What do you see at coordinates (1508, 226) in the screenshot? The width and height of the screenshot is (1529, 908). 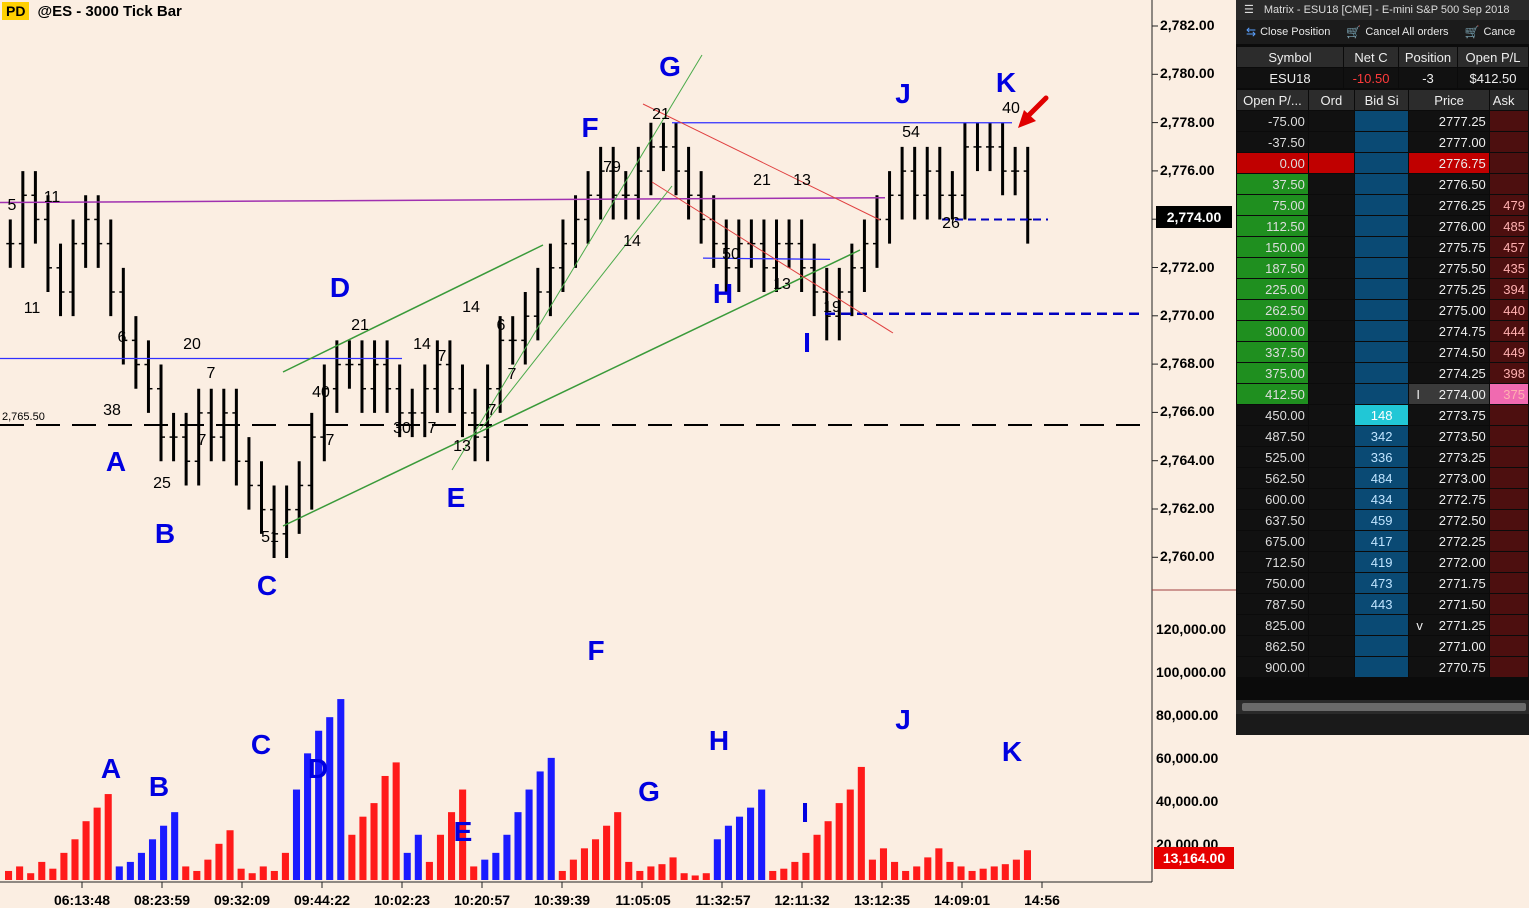 I see `ask-size-cell: 485` at bounding box center [1508, 226].